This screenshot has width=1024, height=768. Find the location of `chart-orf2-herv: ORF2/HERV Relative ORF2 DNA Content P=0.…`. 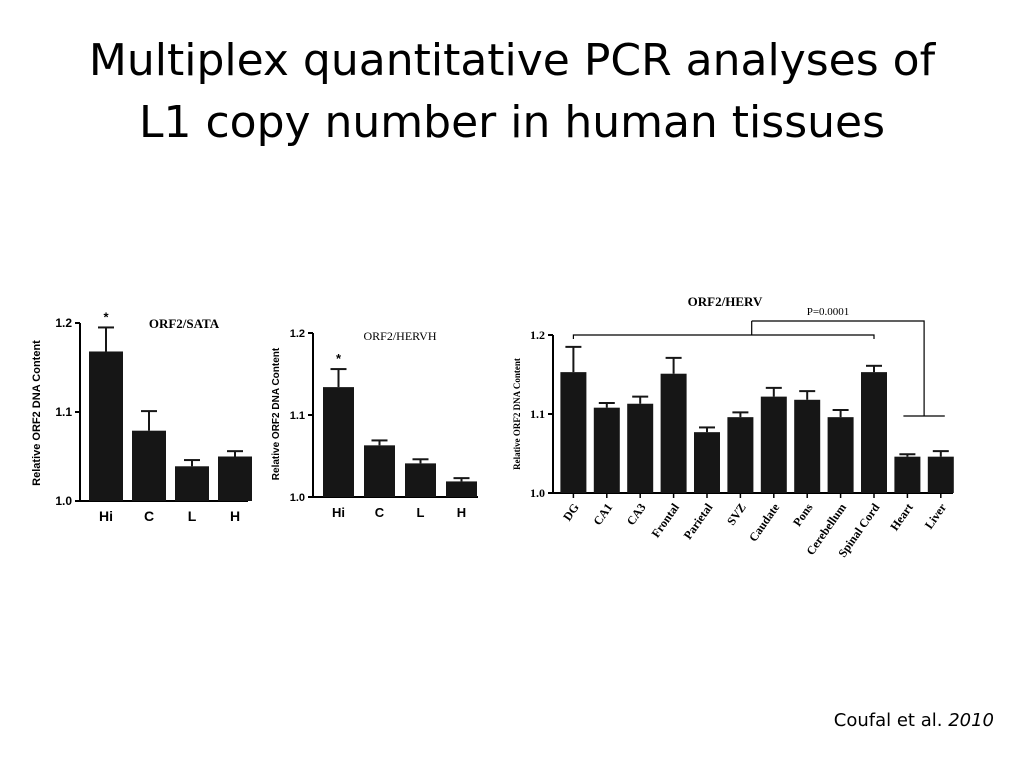

chart-orf2-herv: ORF2/HERV Relative ORF2 DNA Content P=0.… is located at coordinates (733, 427).